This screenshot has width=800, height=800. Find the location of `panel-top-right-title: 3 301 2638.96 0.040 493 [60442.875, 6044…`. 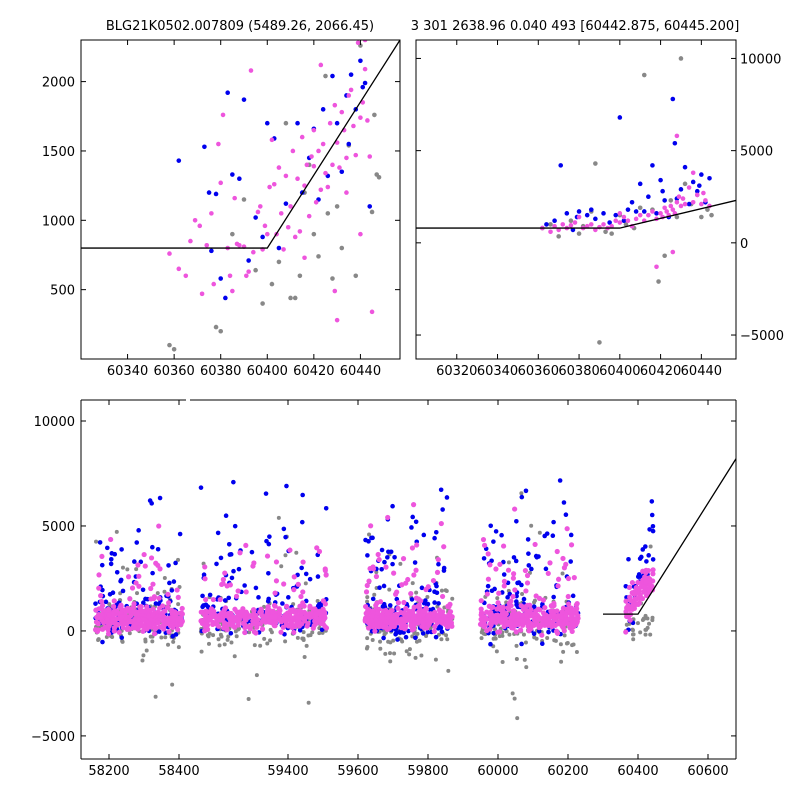

panel-top-right-title: 3 301 2638.96 0.040 493 [60442.875, 6044… is located at coordinates (575, 26).